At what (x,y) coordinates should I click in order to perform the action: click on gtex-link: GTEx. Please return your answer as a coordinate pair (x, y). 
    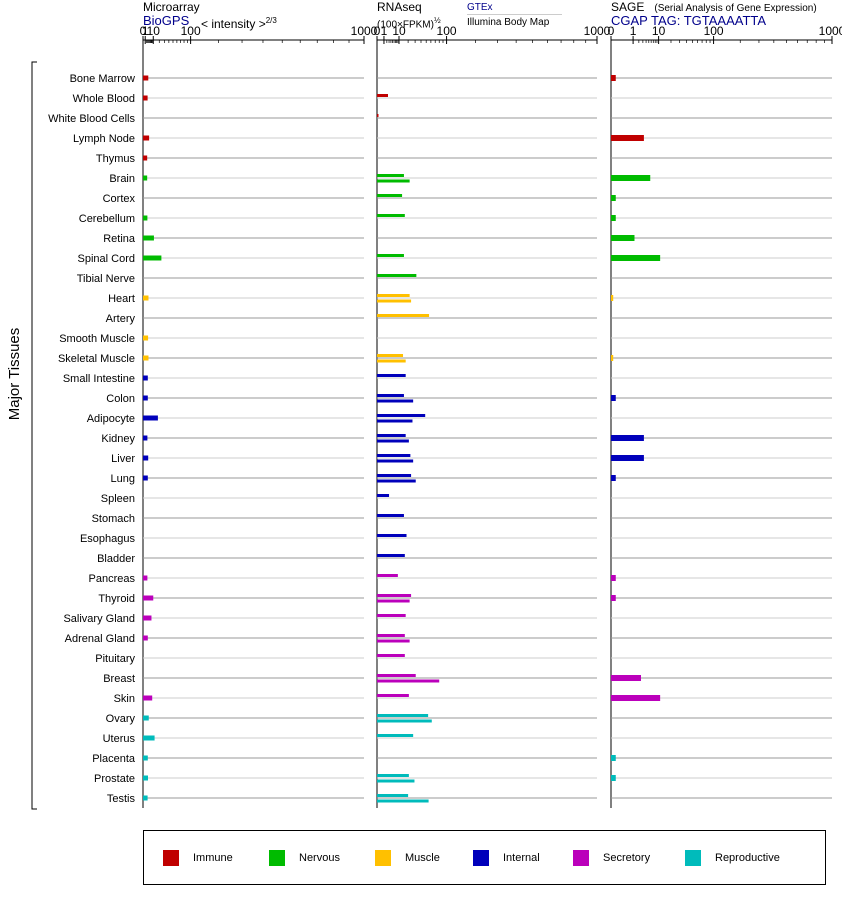
    Looking at the image, I should click on (480, 7).